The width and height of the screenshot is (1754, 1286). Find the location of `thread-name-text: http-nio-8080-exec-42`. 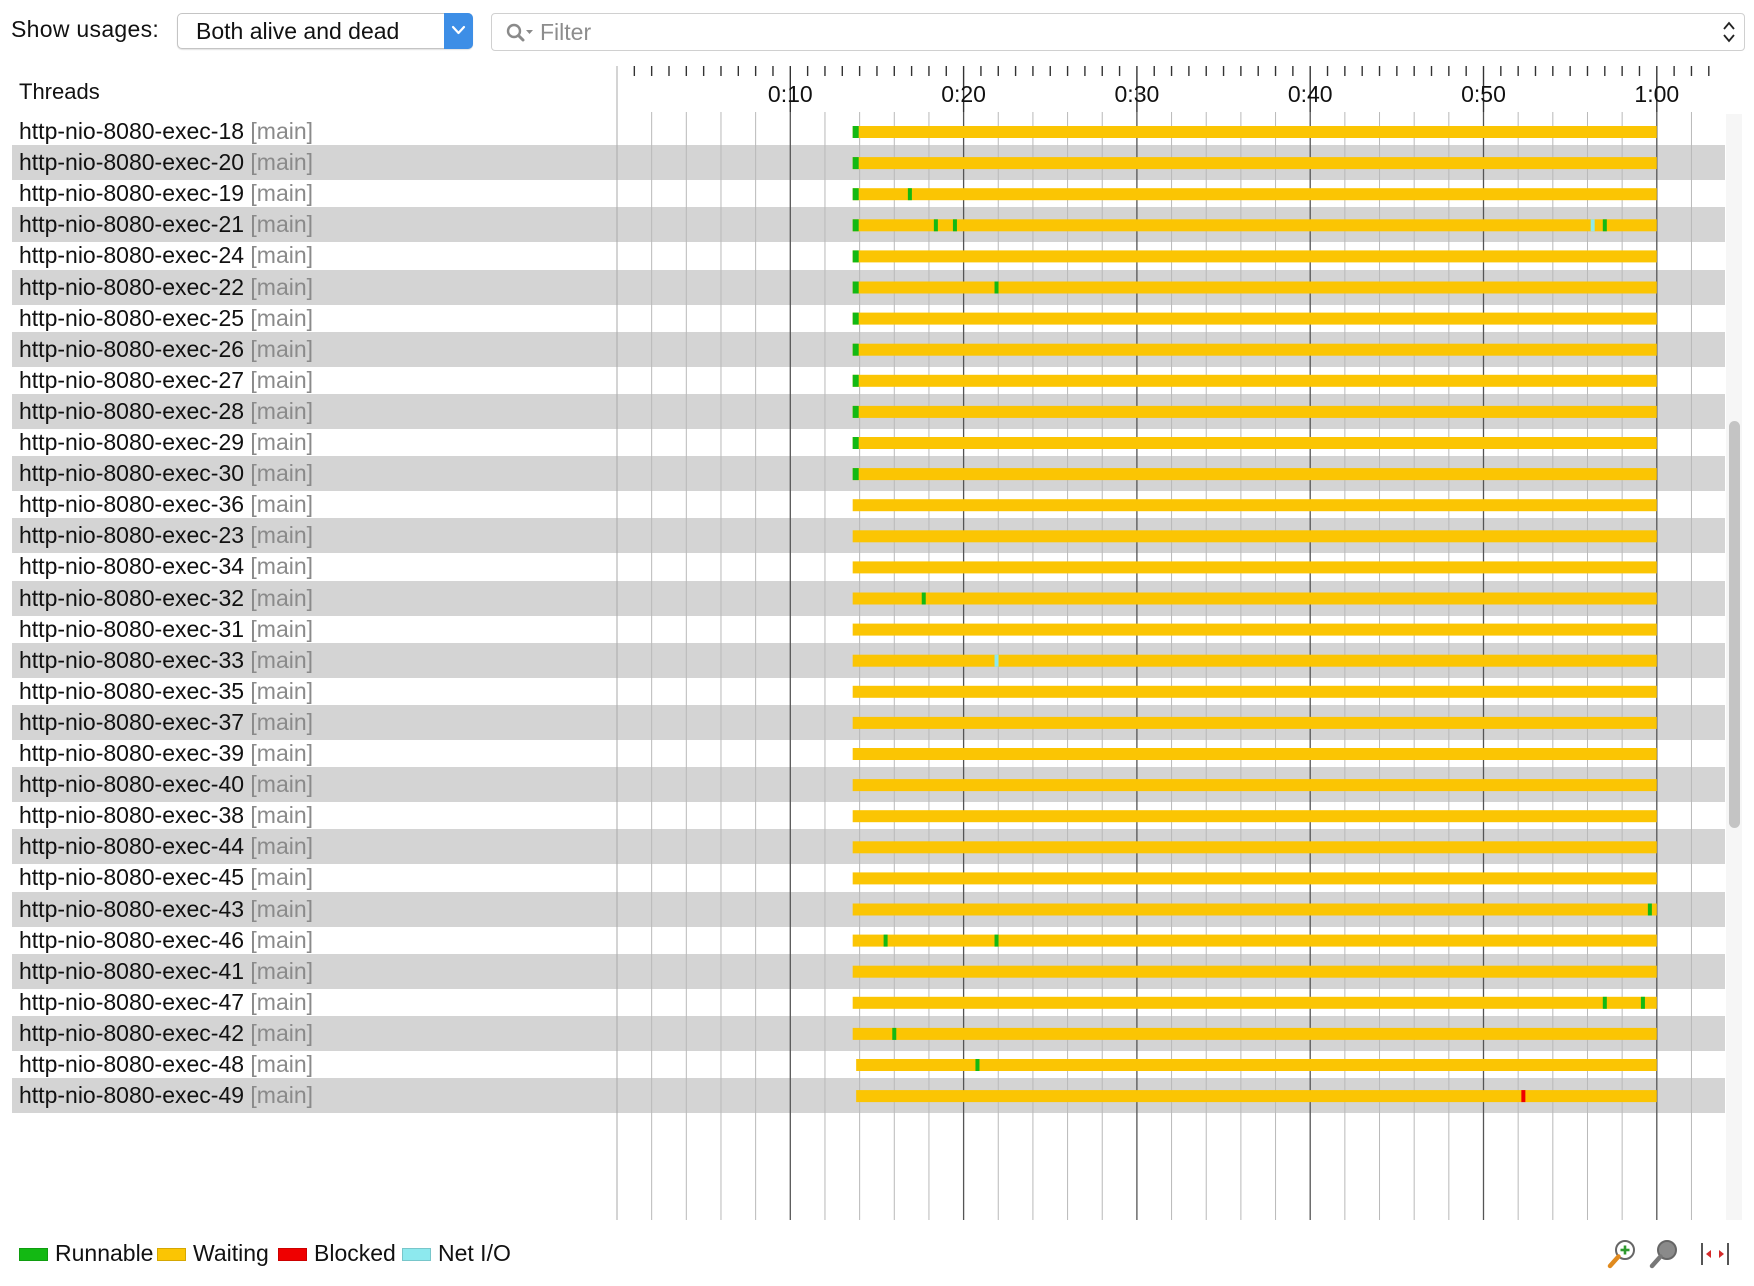

thread-name-text: http-nio-8080-exec-42 is located at coordinates (132, 1032).